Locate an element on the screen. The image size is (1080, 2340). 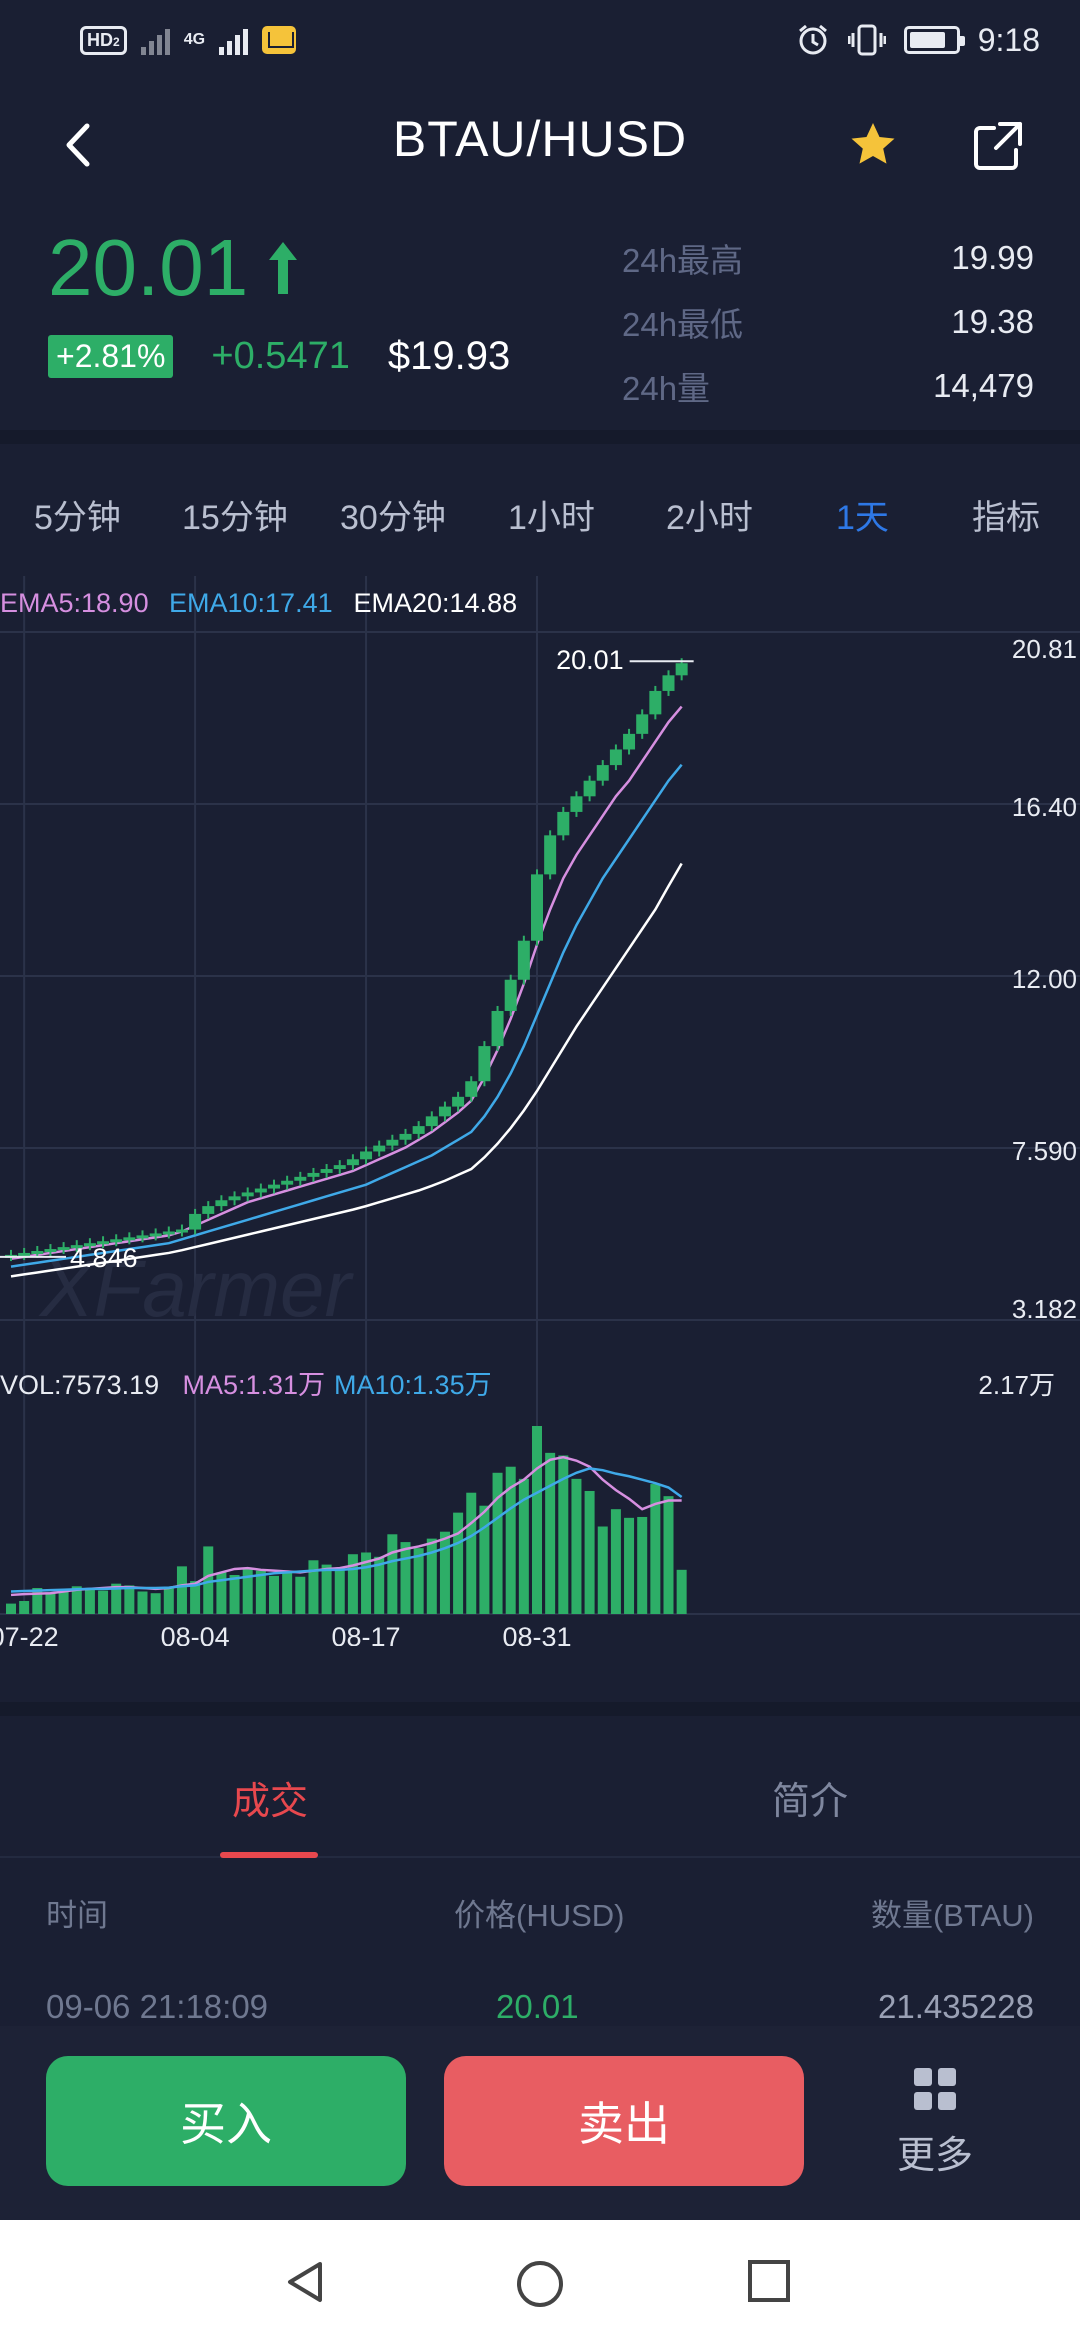
tab-2h: 2小时 is located at coordinates (709, 518).